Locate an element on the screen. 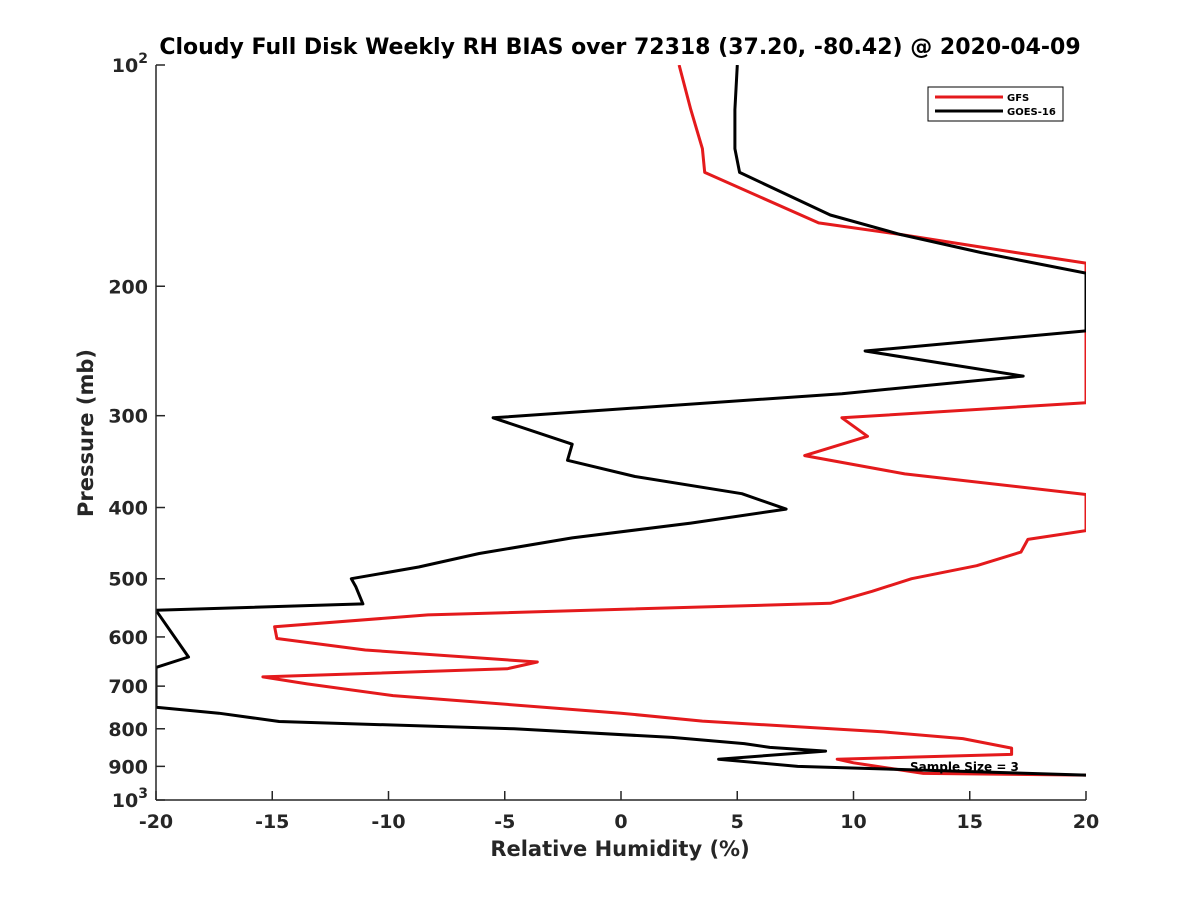 This screenshot has height=900, width=1200. x-tick-label: 5 is located at coordinates (737, 822).